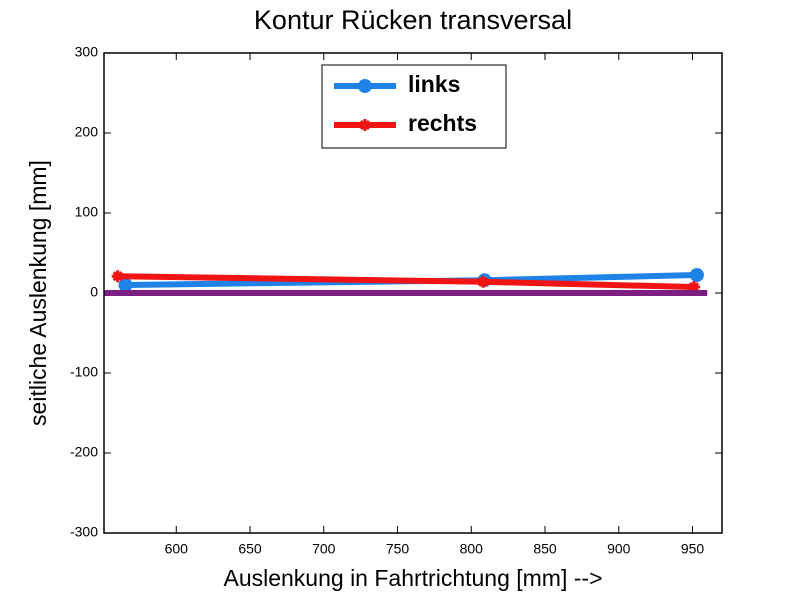 Image resolution: width=800 pixels, height=600 pixels. Describe the element at coordinates (412, 578) in the screenshot. I see `x-axis-label: Auslenkung in Fahrtrichtung [mm] -->` at that location.